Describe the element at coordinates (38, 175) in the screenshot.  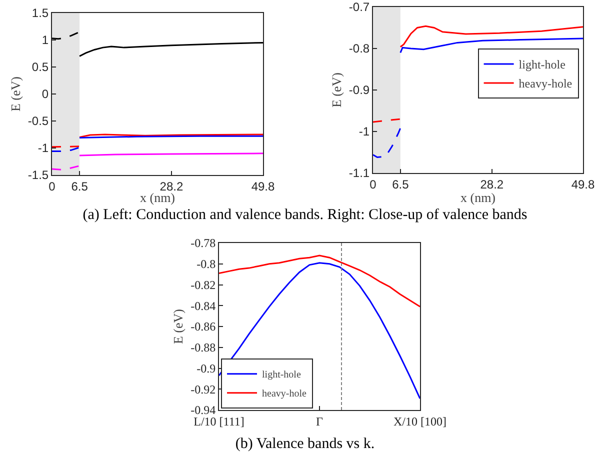
I see `y-tick-label: -1.5` at that location.